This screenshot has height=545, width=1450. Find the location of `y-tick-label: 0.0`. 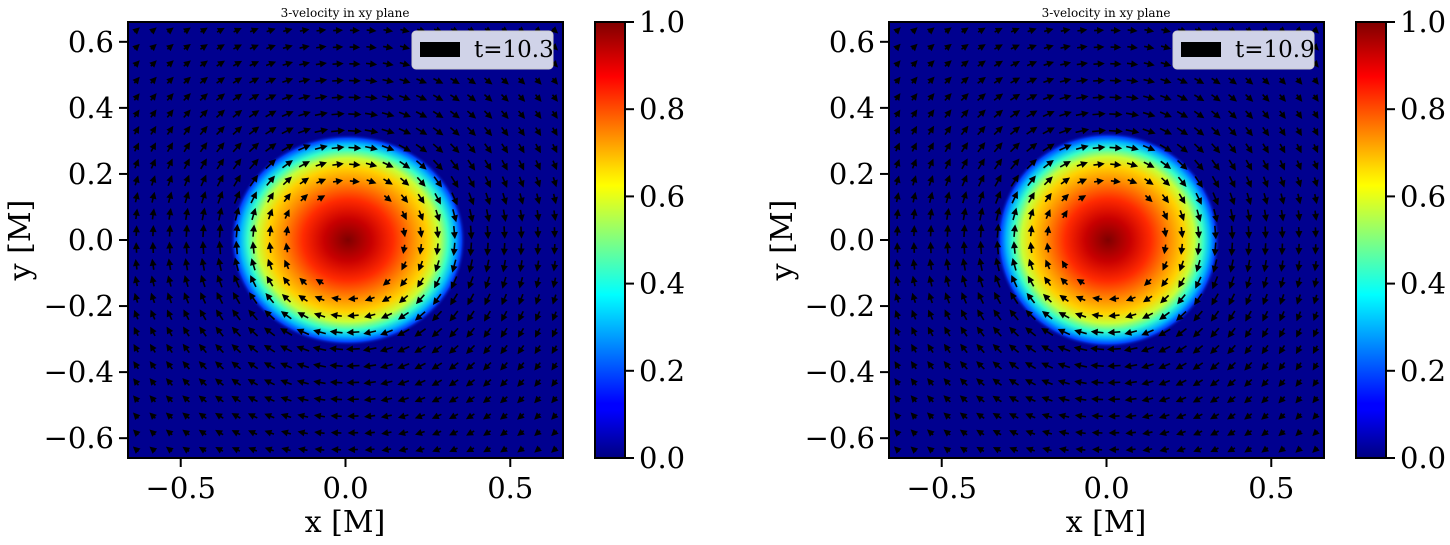

y-tick-label: 0.0 is located at coordinates (91, 240).